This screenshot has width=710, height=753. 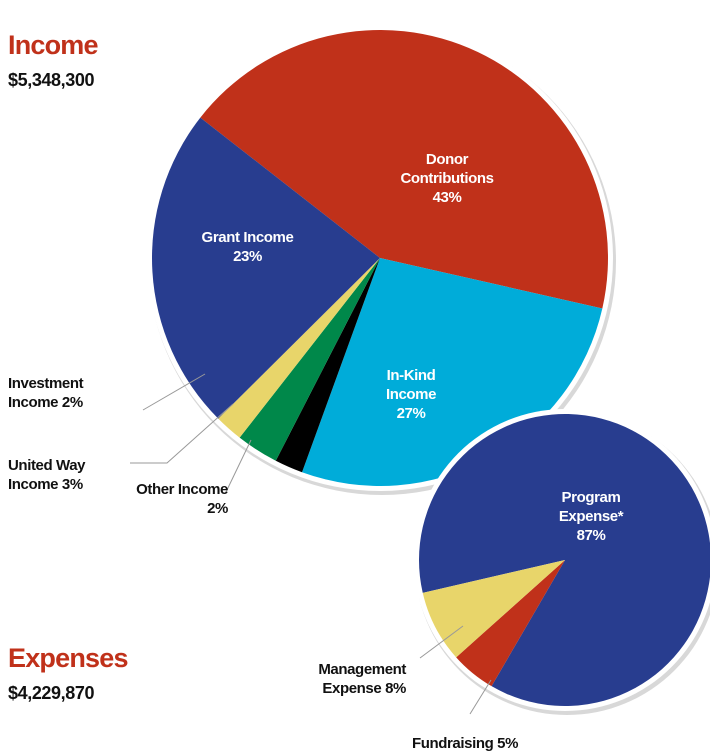 What do you see at coordinates (411, 385) in the screenshot?
I see `category-label: In-Kind Income` at bounding box center [411, 385].